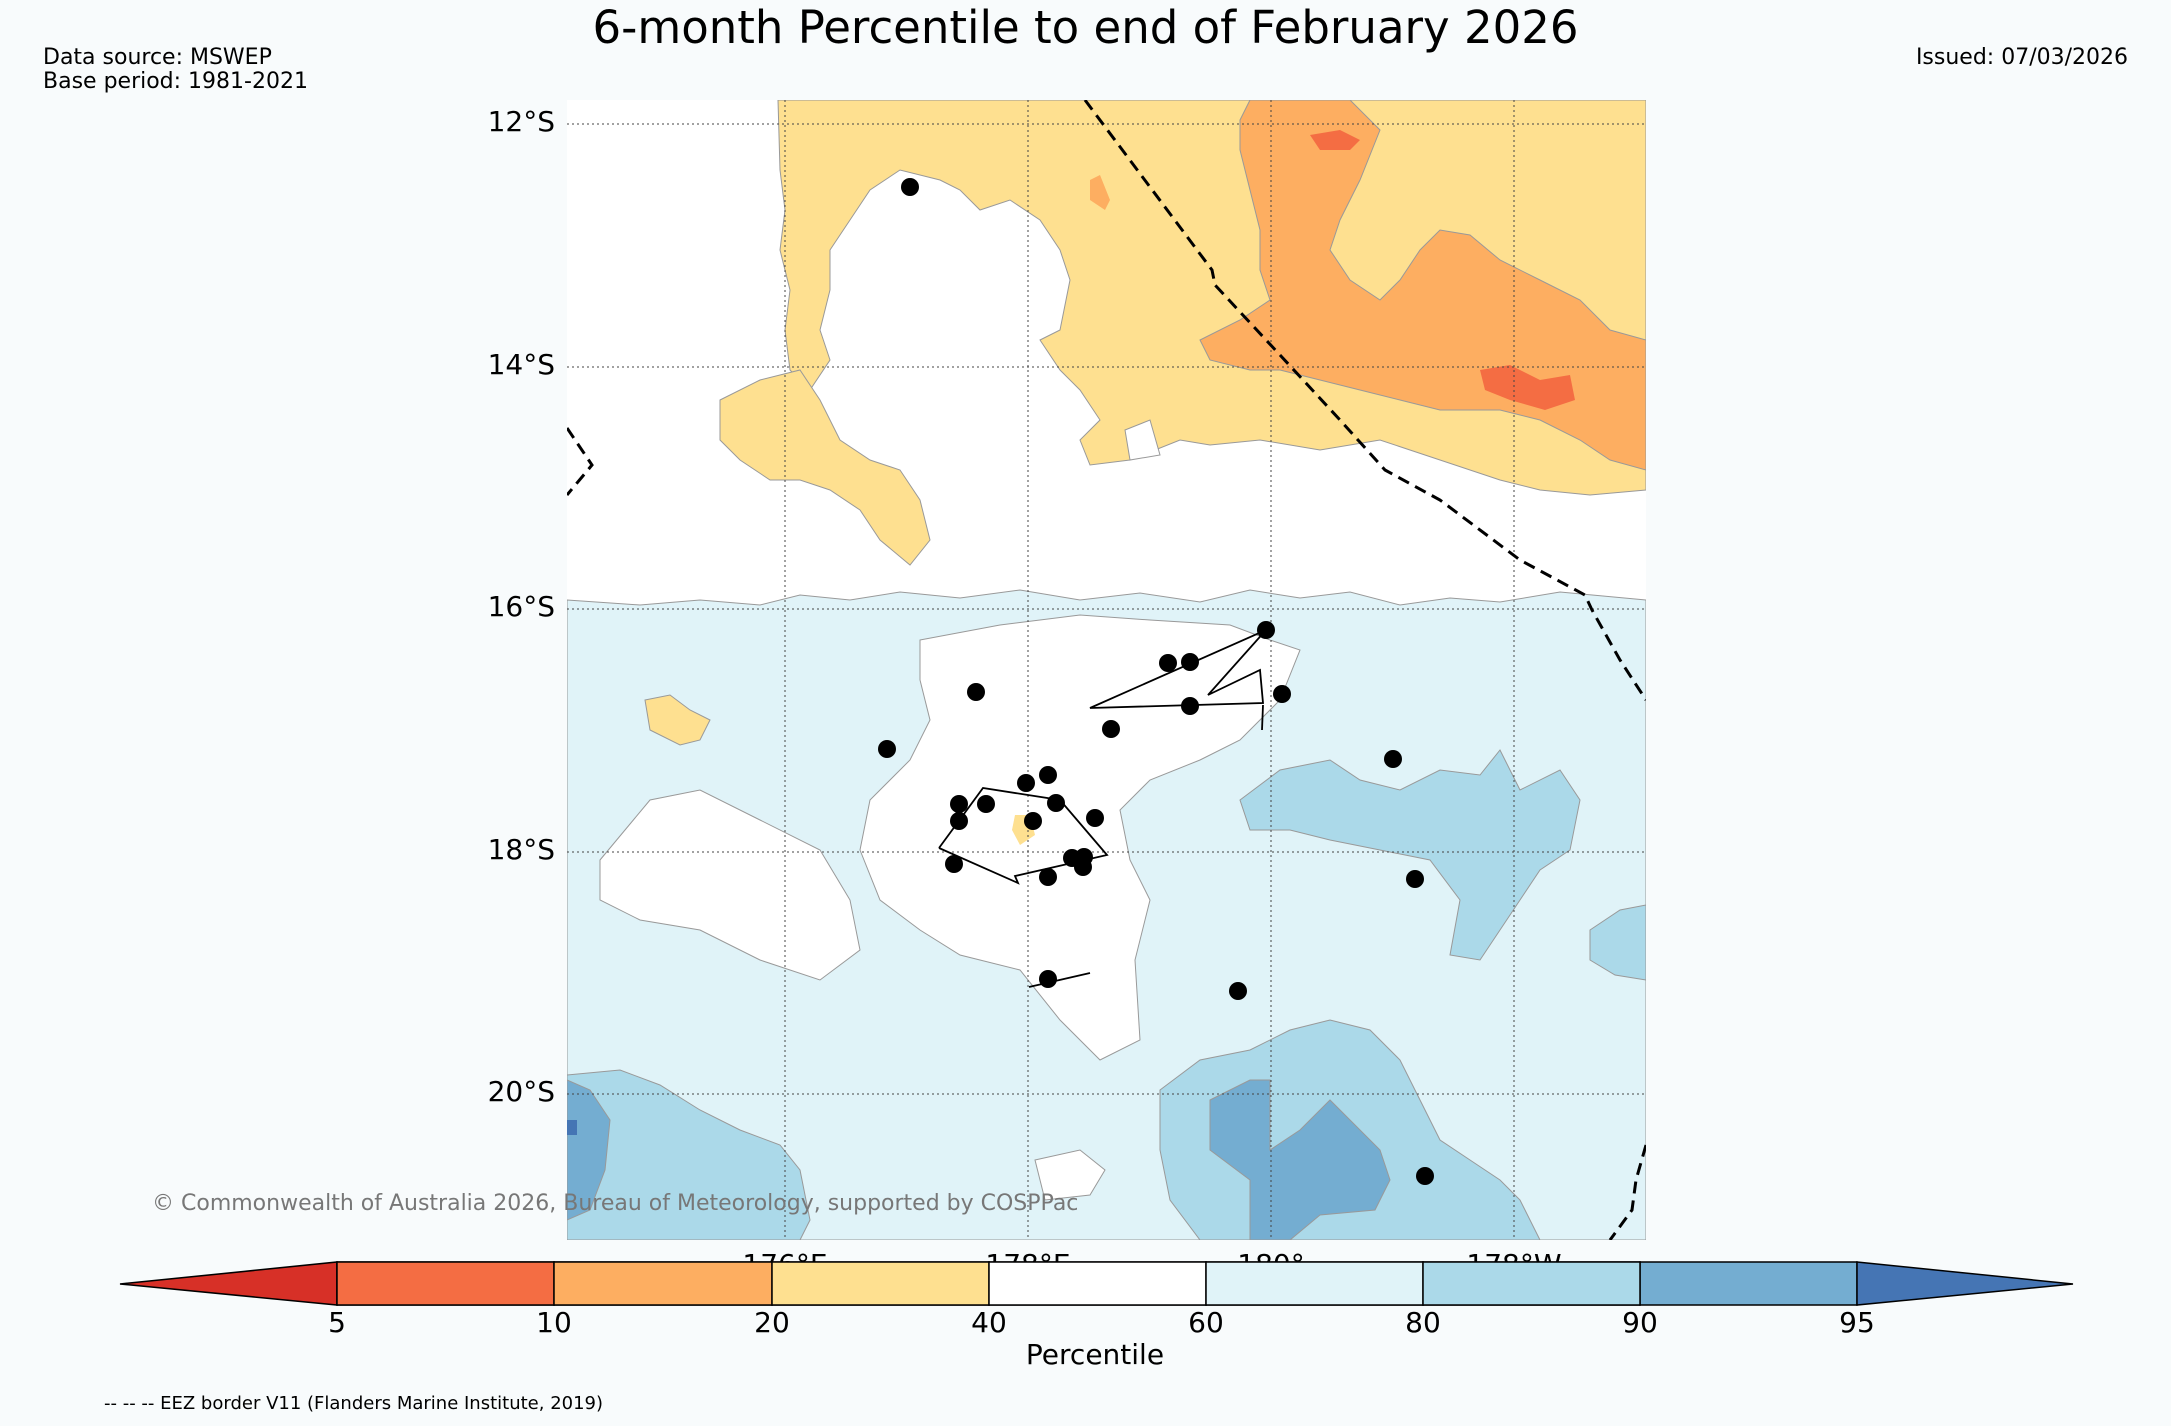  I want to click on lat-label-12s: 12°S, so click(521, 121).